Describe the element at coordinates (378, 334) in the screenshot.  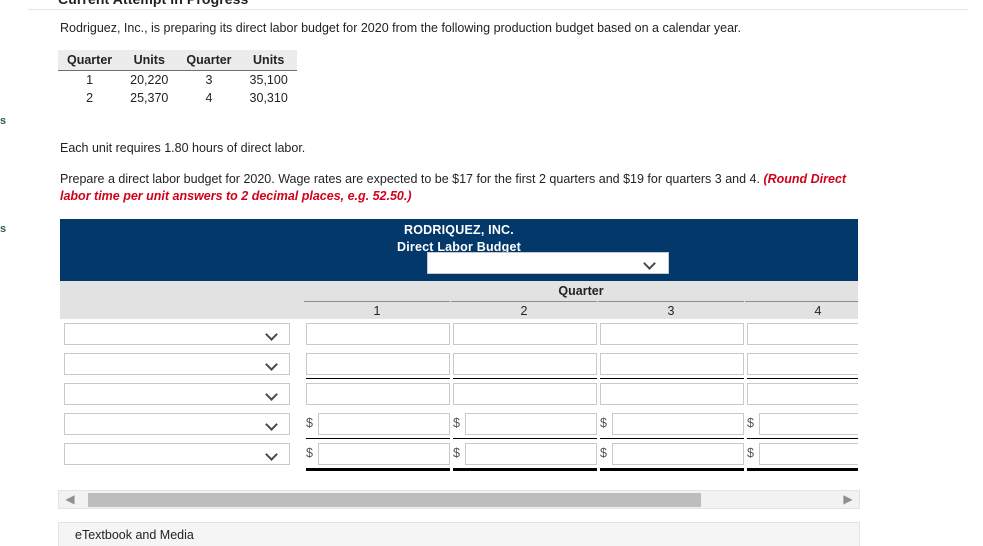
I see `amount-input-r1q1` at that location.